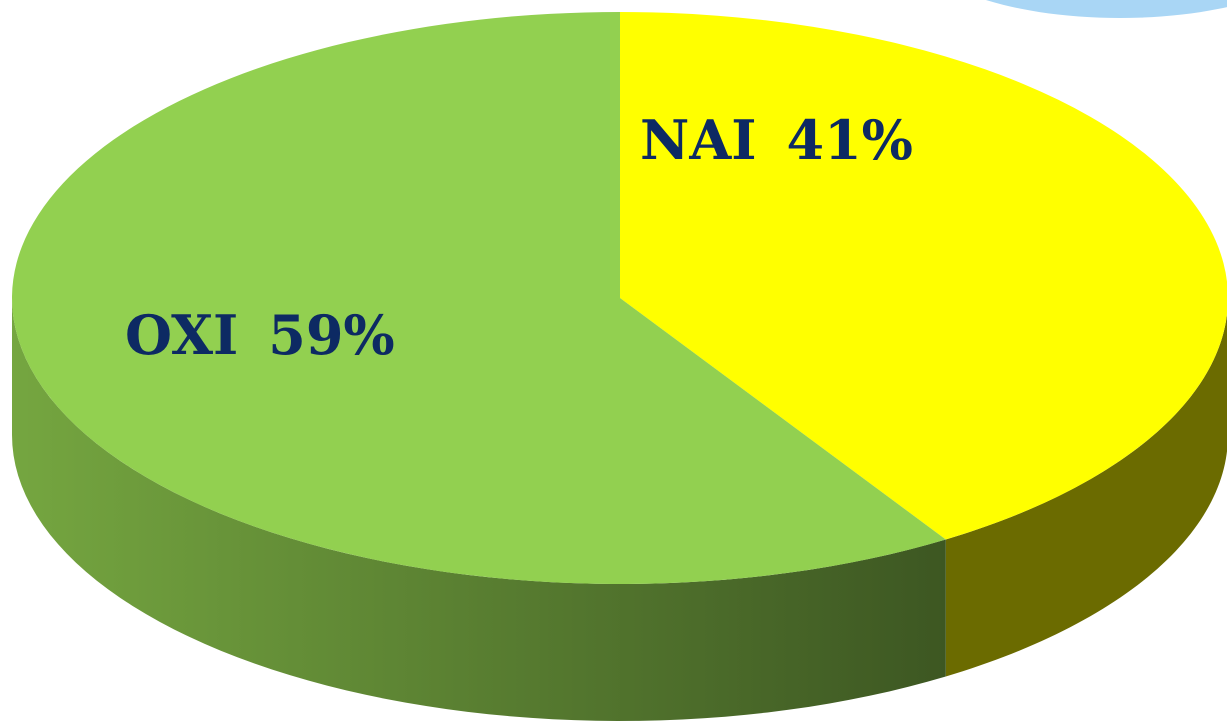 The height and width of the screenshot is (727, 1227). Describe the element at coordinates (331, 335) in the screenshot. I see `value-label: 59%` at that location.